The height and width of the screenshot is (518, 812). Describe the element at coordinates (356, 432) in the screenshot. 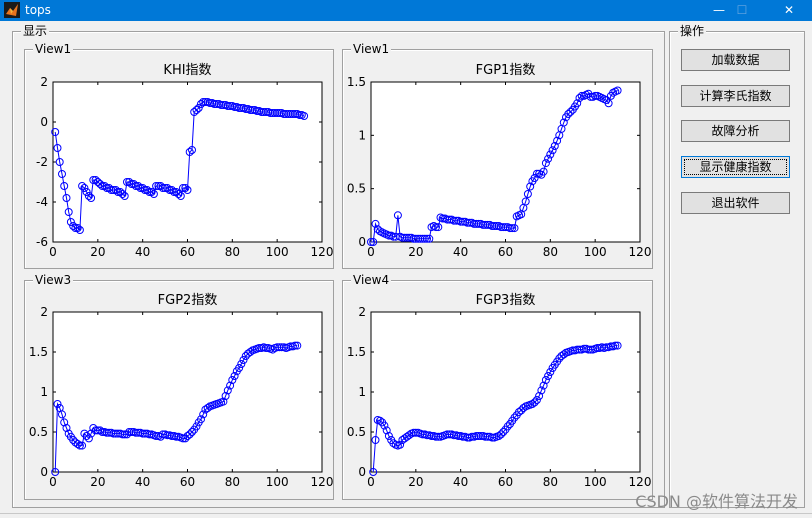

I see `y-tick-label: 0.5` at that location.